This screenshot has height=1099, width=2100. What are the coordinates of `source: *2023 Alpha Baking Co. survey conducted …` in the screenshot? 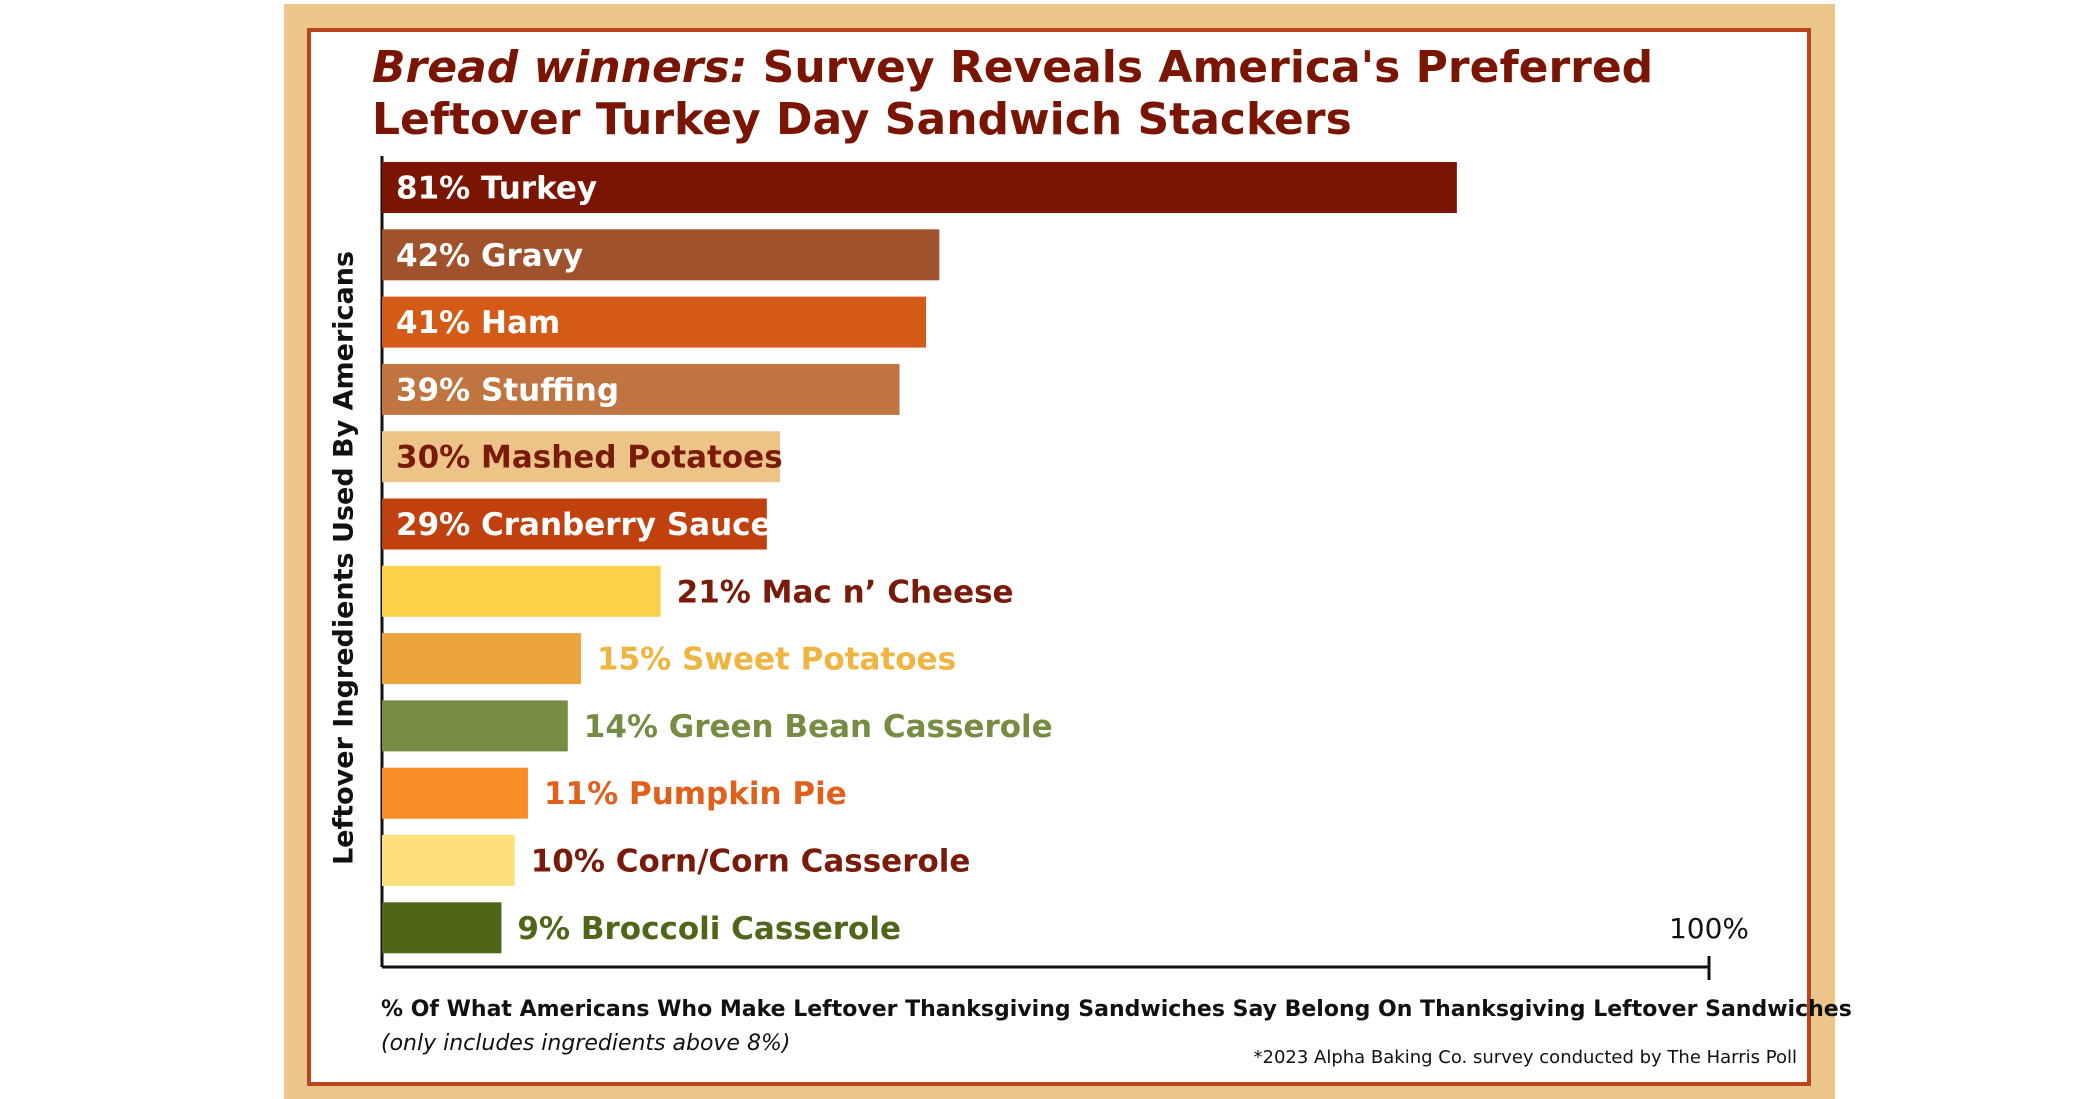 It's located at (1526, 1057).